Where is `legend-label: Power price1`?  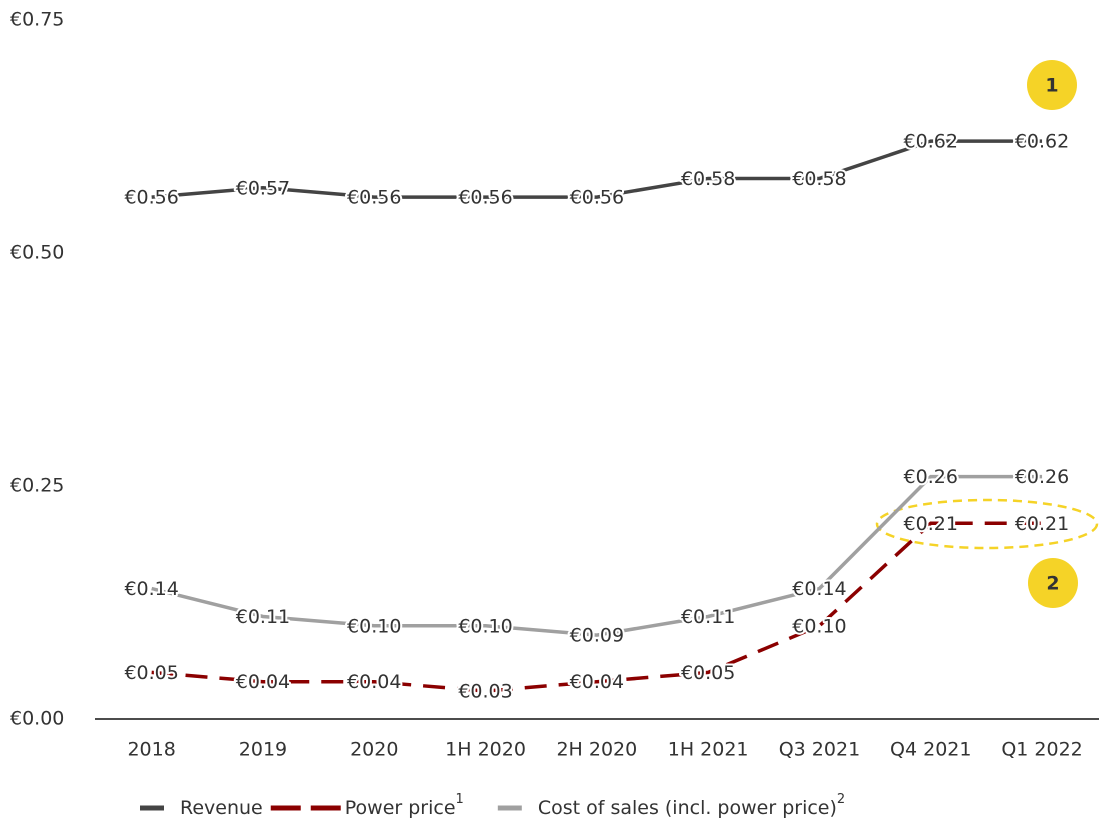
legend-label: Power price1 is located at coordinates (404, 805).